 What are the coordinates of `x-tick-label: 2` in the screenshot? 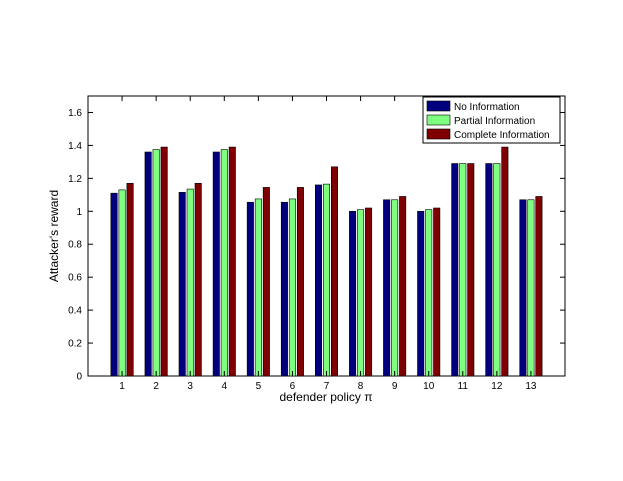 It's located at (156, 386).